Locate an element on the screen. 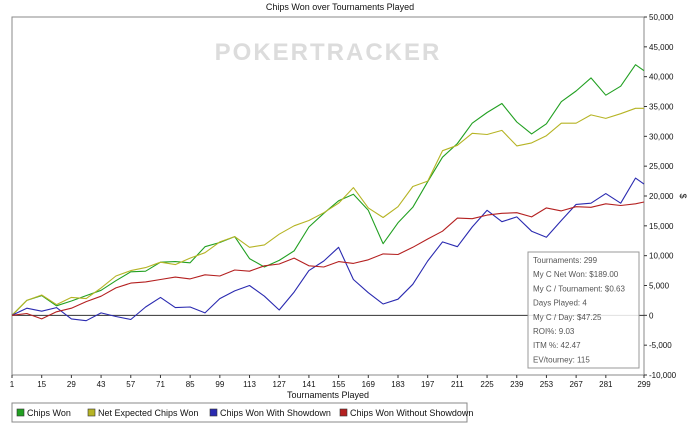 This screenshot has width=700, height=433. x-tick-label: 239 is located at coordinates (517, 384).